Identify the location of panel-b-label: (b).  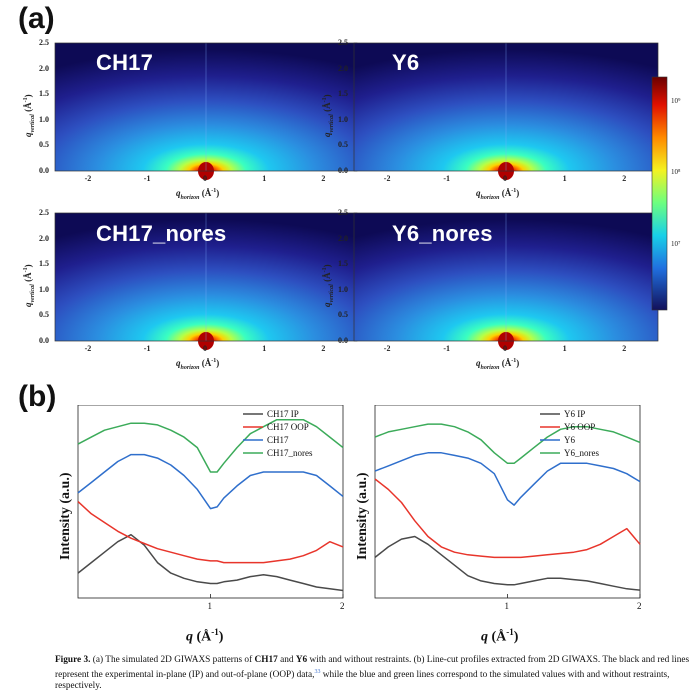
(37, 396).